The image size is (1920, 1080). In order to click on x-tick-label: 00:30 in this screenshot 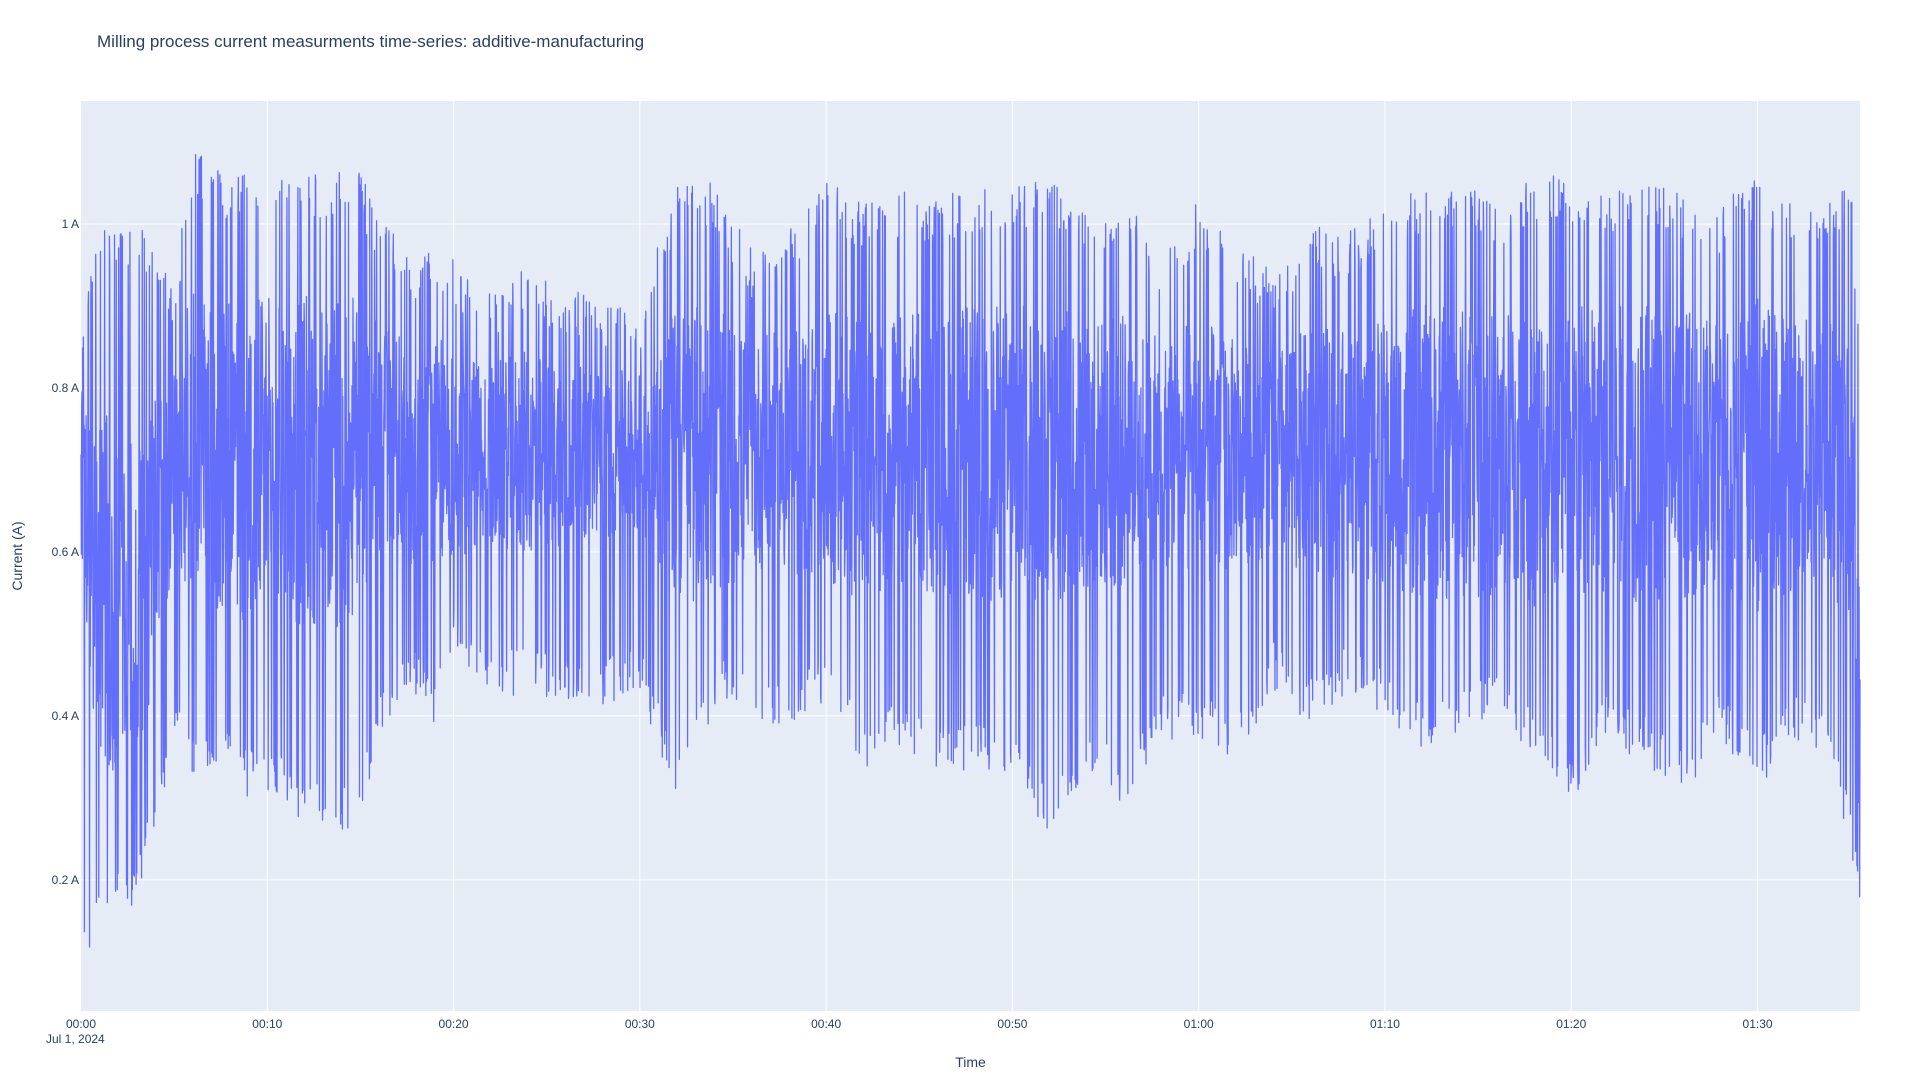, I will do `click(640, 1024)`.